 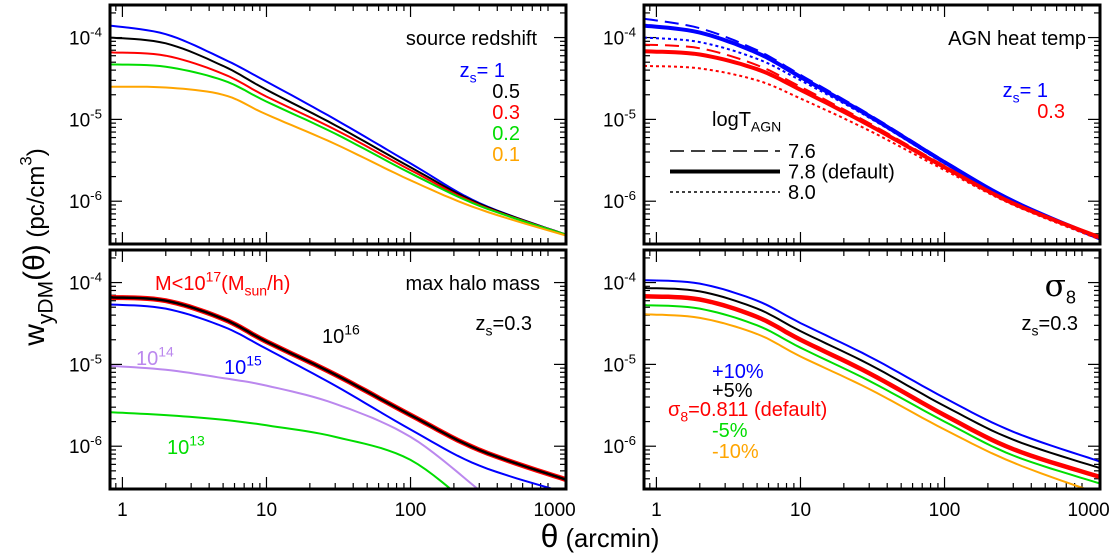 What do you see at coordinates (180, 284) in the screenshot?
I see `annotation-m17-part: M<10` at bounding box center [180, 284].